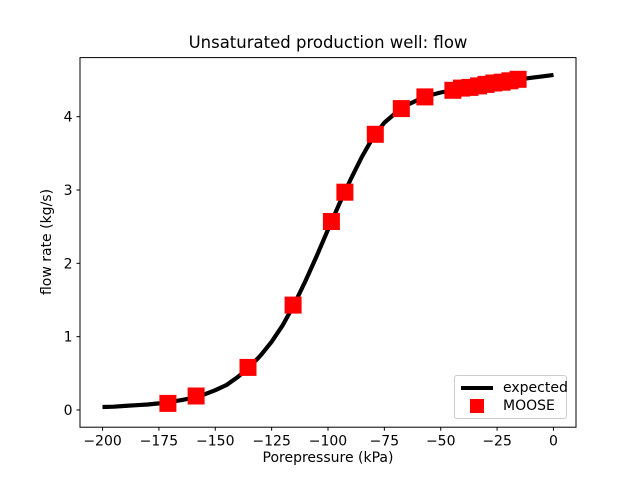 The image size is (640, 480). What do you see at coordinates (215, 442) in the screenshot?
I see `x-tick-label: −150` at bounding box center [215, 442].